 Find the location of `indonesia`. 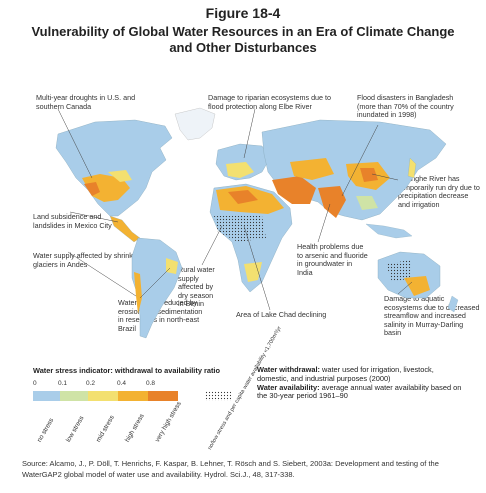

indonesia is located at coordinates (389, 231).